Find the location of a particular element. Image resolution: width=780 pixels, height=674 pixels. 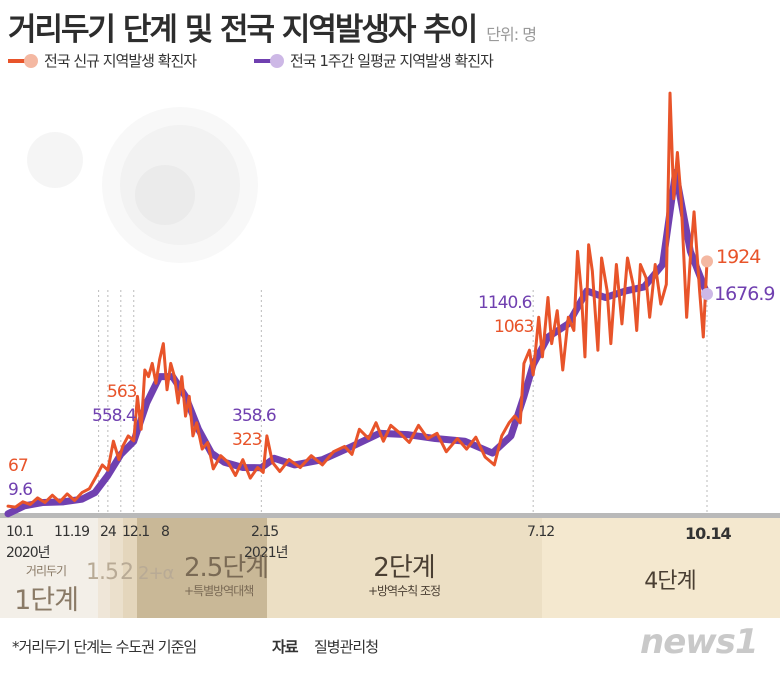

end-point-average is located at coordinates (707, 293).